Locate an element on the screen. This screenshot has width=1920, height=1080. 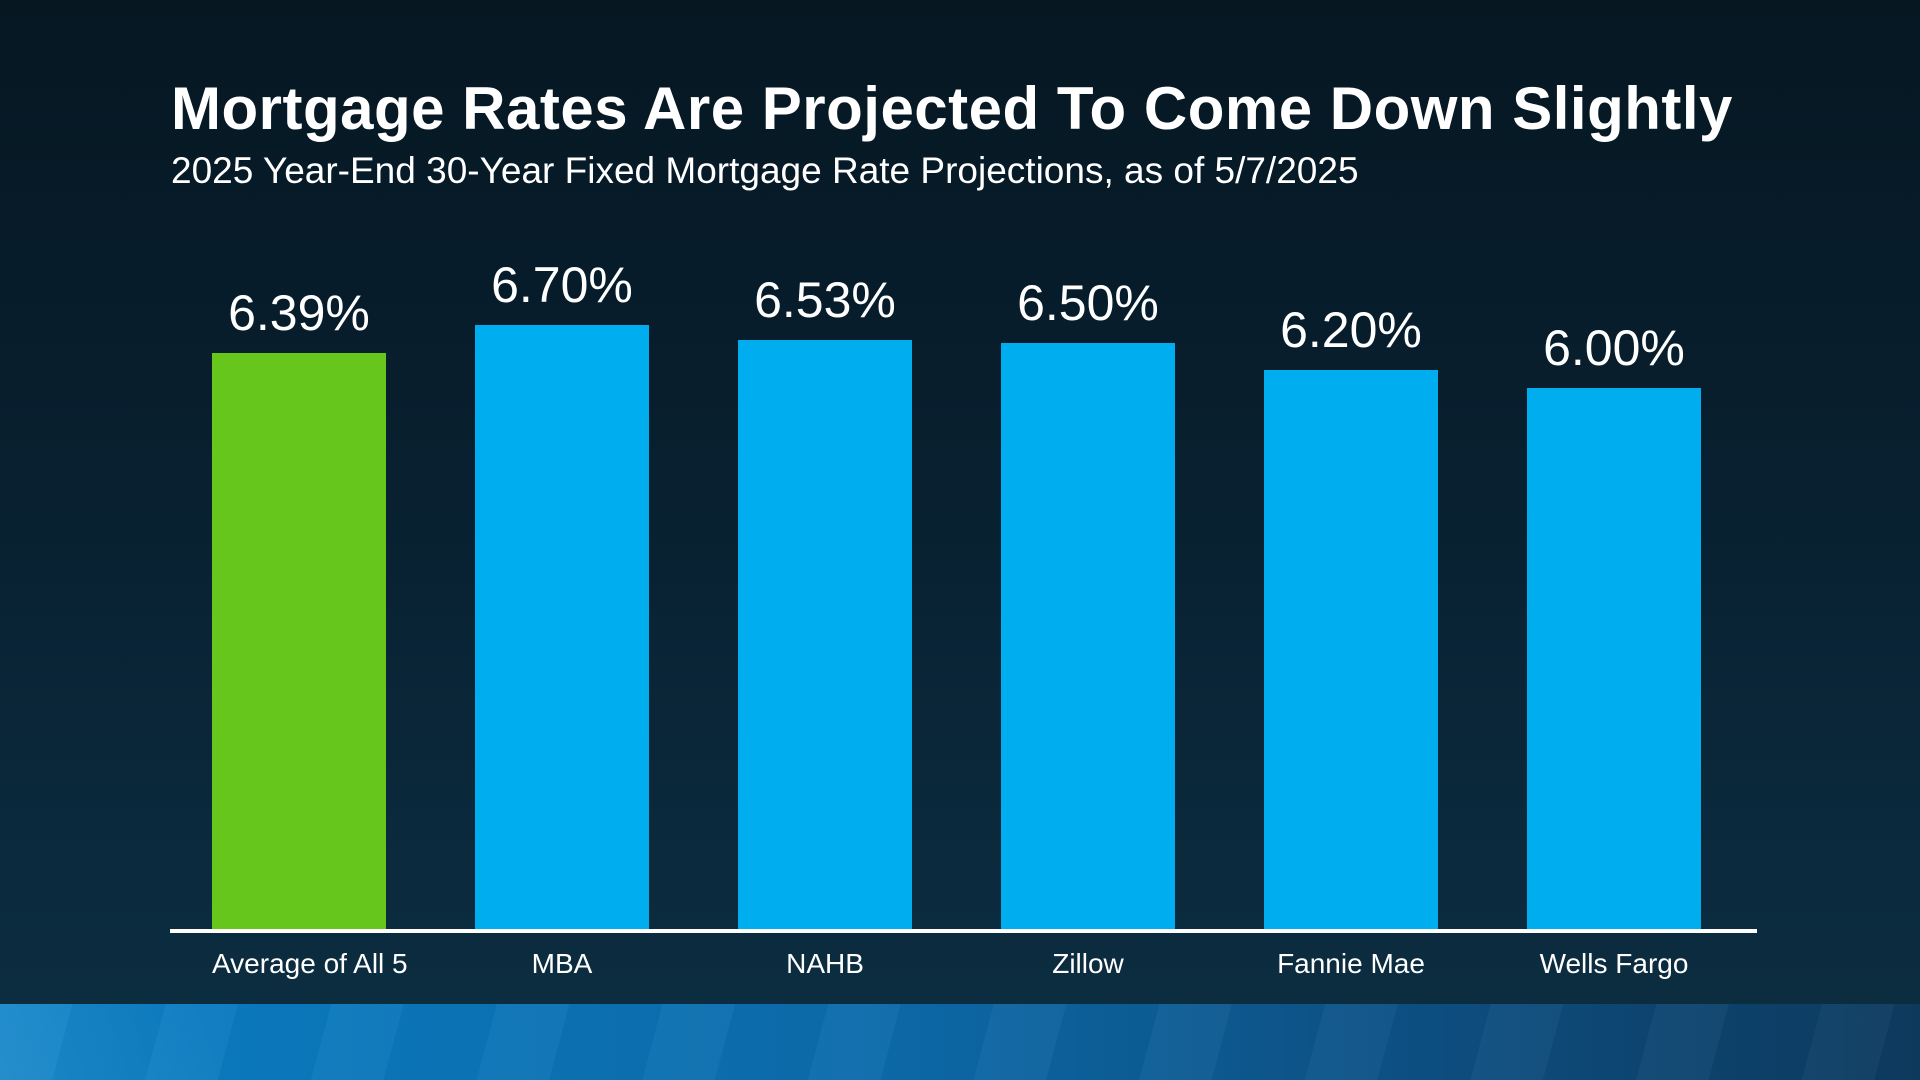
bar-value-label: 6.50% is located at coordinates (1088, 303).